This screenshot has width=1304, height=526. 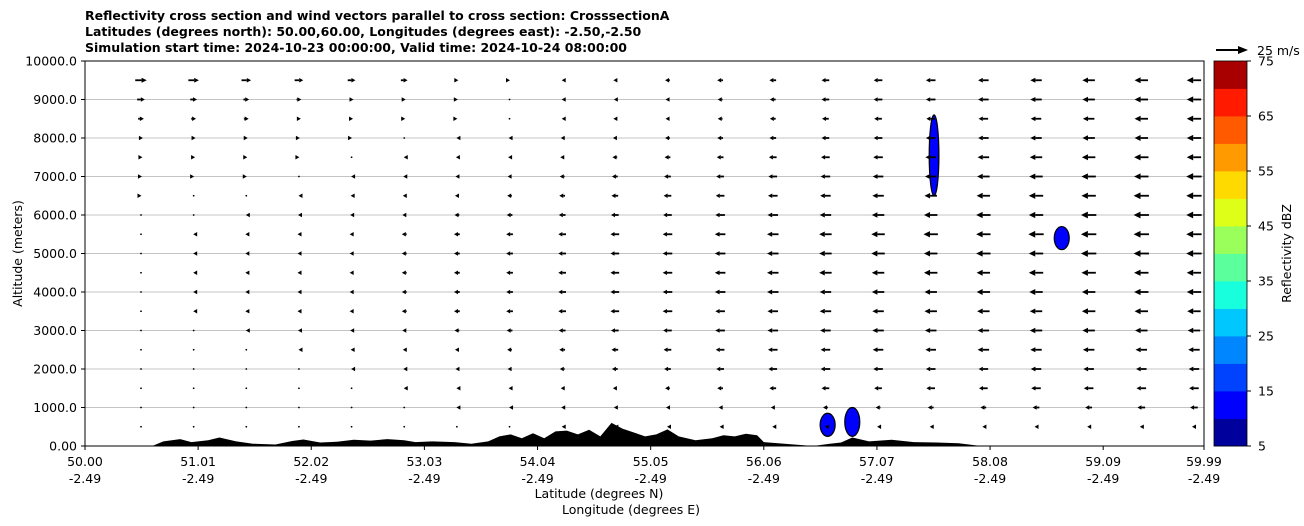 What do you see at coordinates (51, 61) in the screenshot?
I see `y-tick-label: 10000.0` at bounding box center [51, 61].